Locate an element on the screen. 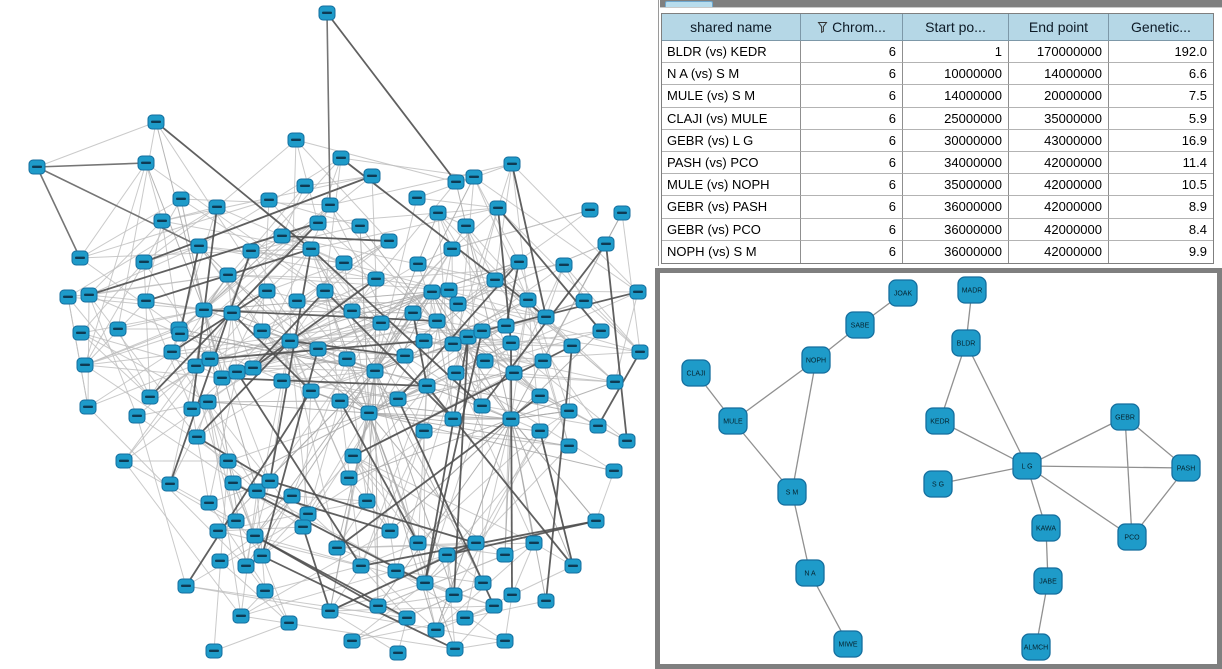 This screenshot has height=669, width=1222. node-s-m: S M is located at coordinates (792, 492).